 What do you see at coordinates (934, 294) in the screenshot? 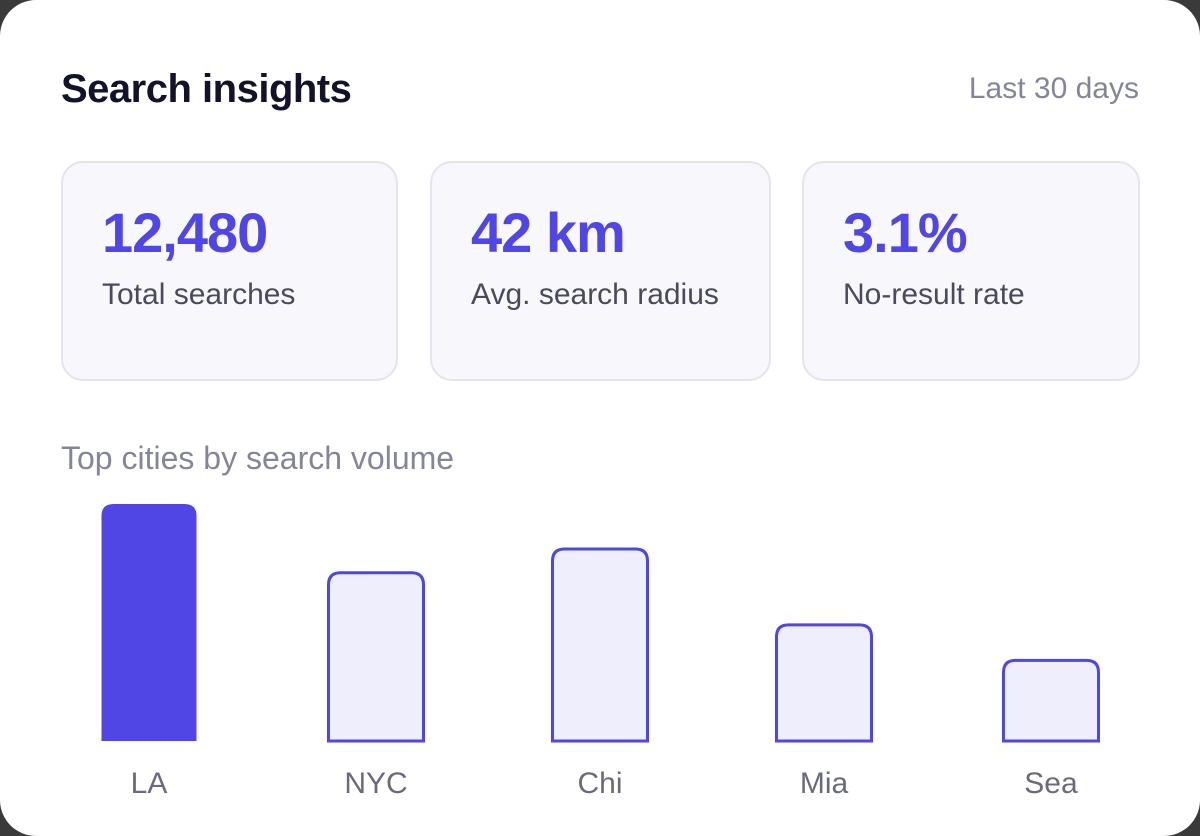
I see `stat-label: No-result rate` at bounding box center [934, 294].